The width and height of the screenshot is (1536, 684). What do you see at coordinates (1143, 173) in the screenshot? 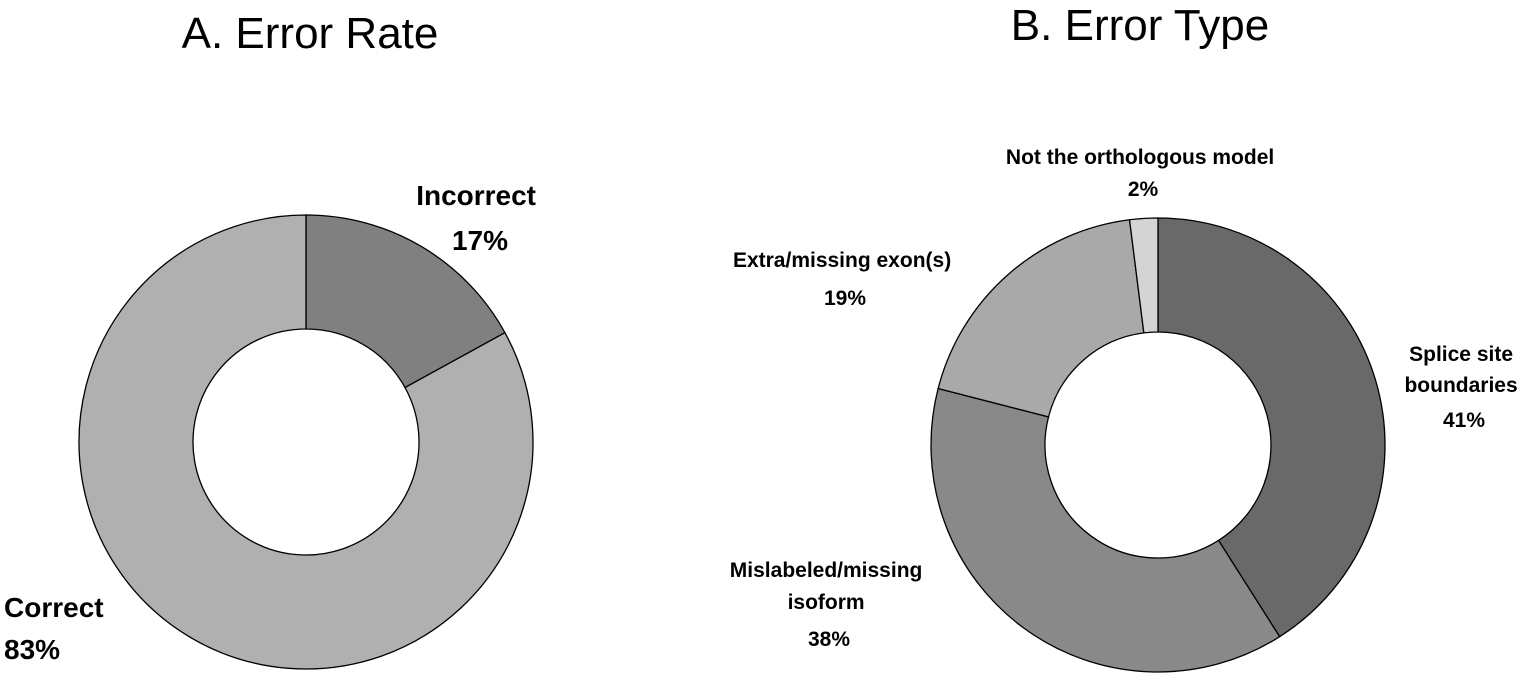
I see `chart-b-label-not-orthologous: Not the orthologous model 2%` at bounding box center [1143, 173].